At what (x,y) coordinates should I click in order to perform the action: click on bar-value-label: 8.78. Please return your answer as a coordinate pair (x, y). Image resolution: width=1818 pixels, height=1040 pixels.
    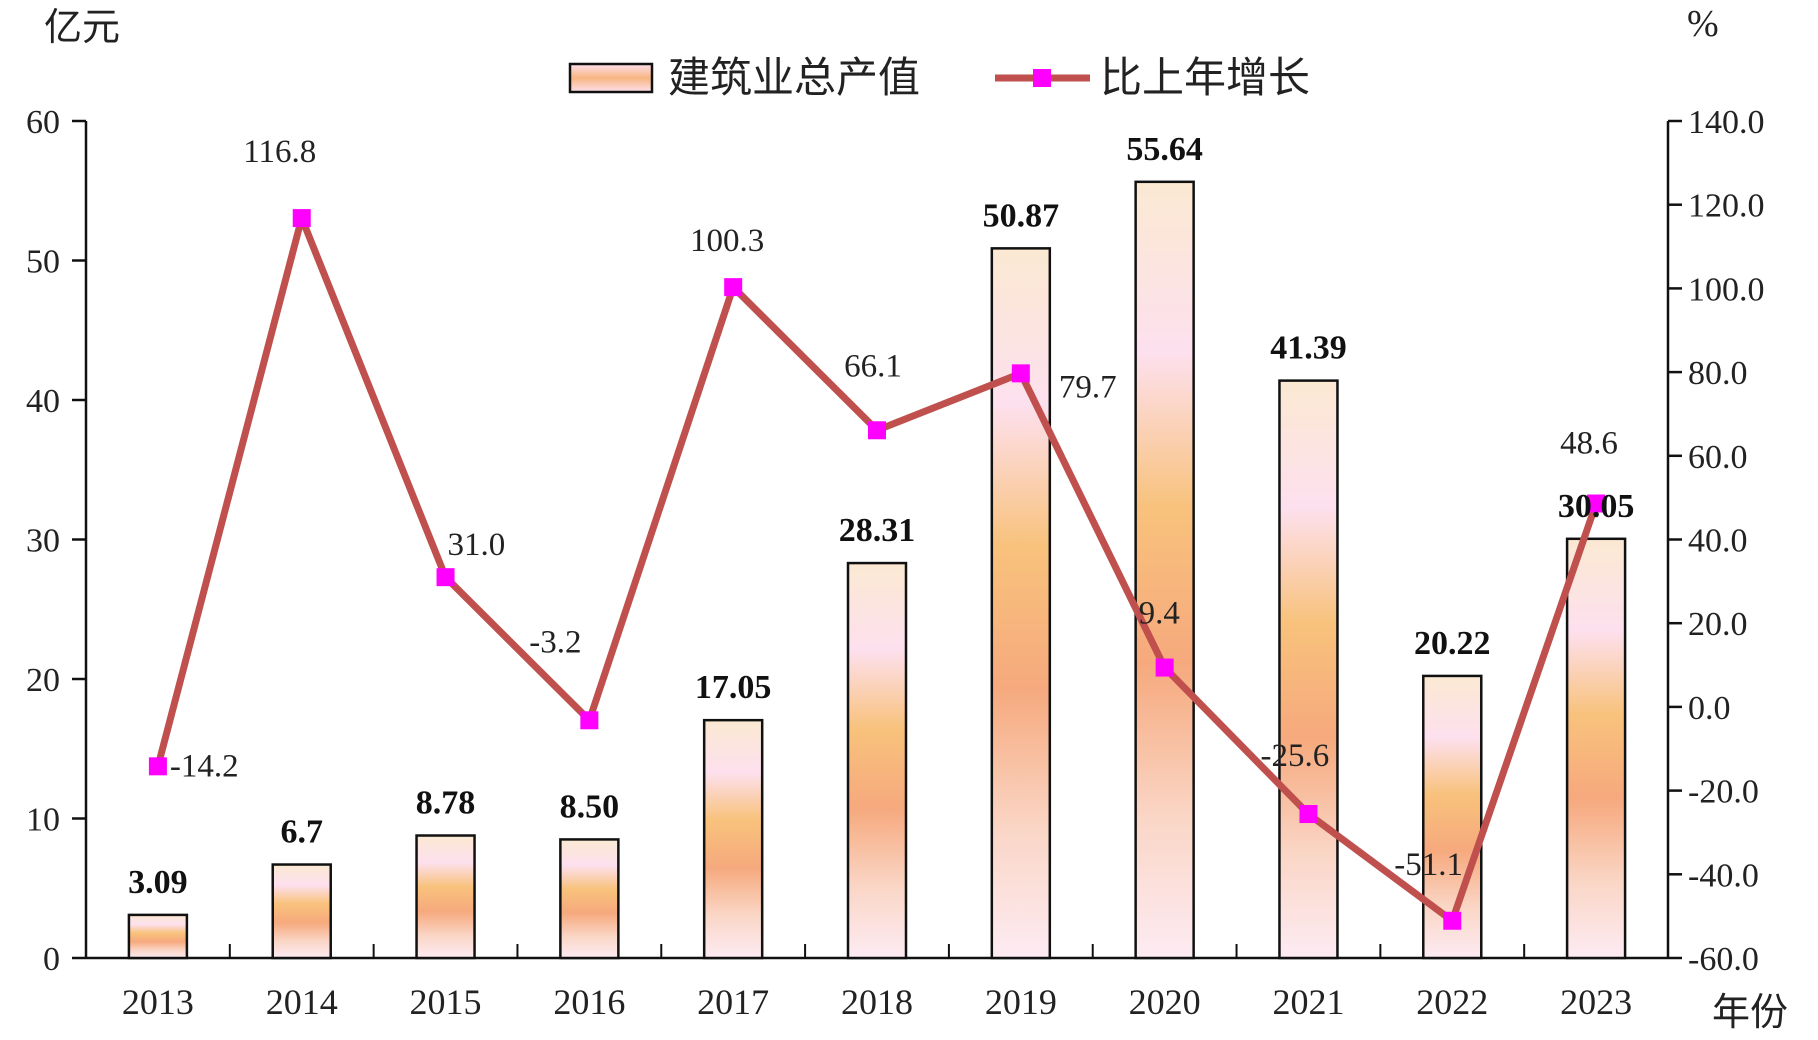
    Looking at the image, I should click on (446, 803).